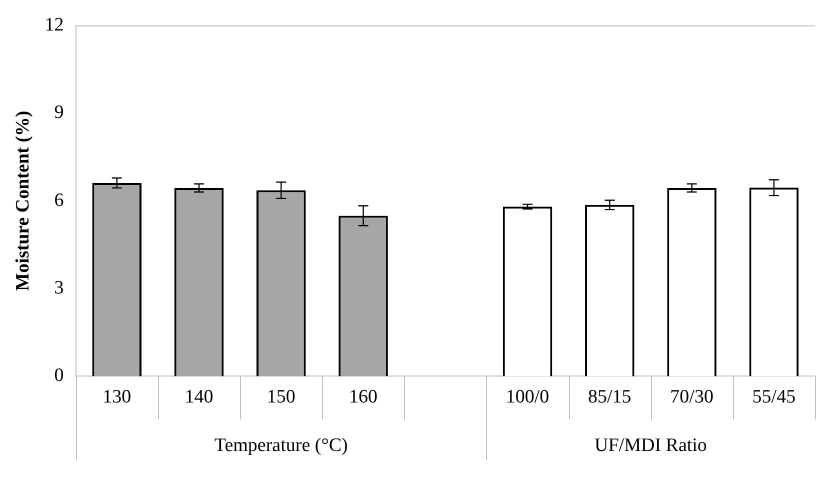 The height and width of the screenshot is (483, 829). Describe the element at coordinates (59, 287) in the screenshot. I see `y-tick-label: 3` at that location.